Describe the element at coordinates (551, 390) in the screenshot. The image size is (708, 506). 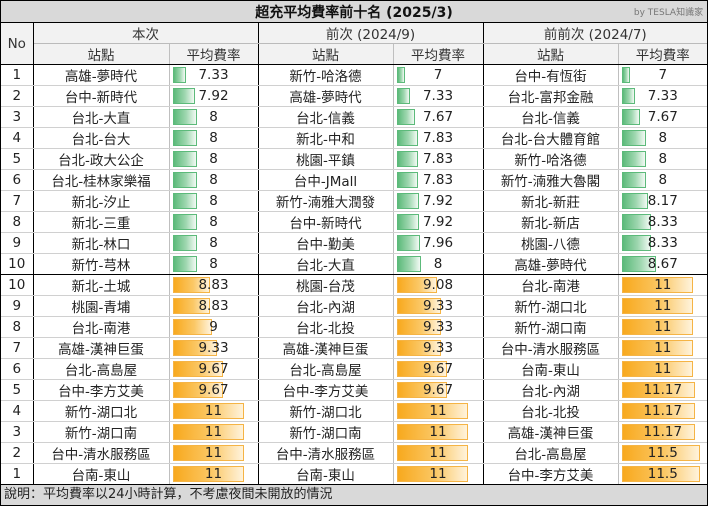
I see `station-name: 台北-內湖` at that location.